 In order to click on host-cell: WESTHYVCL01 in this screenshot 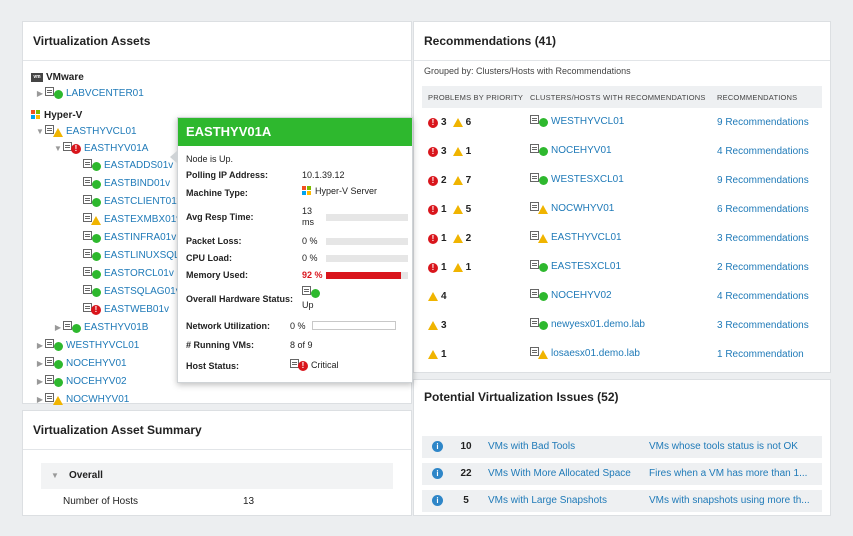, I will do `click(577, 121)`.